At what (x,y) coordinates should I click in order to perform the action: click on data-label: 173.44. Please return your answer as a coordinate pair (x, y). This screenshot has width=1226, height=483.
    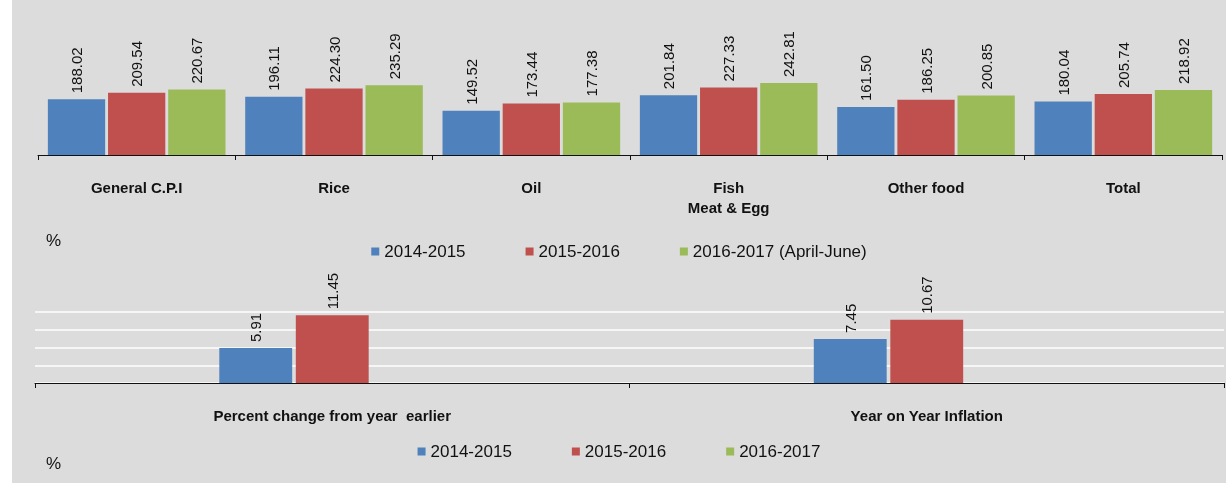
    Looking at the image, I should click on (531, 74).